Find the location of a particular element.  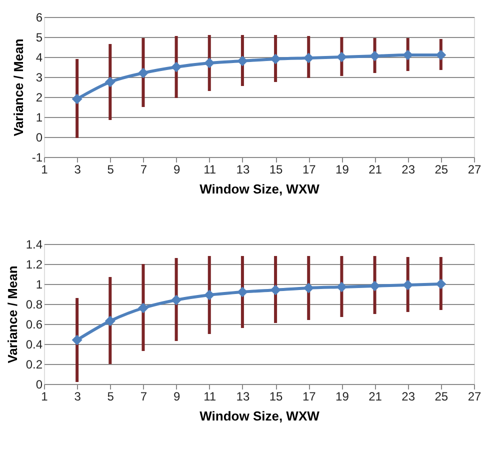

y-tick-label: 0.8 is located at coordinates (34, 305).